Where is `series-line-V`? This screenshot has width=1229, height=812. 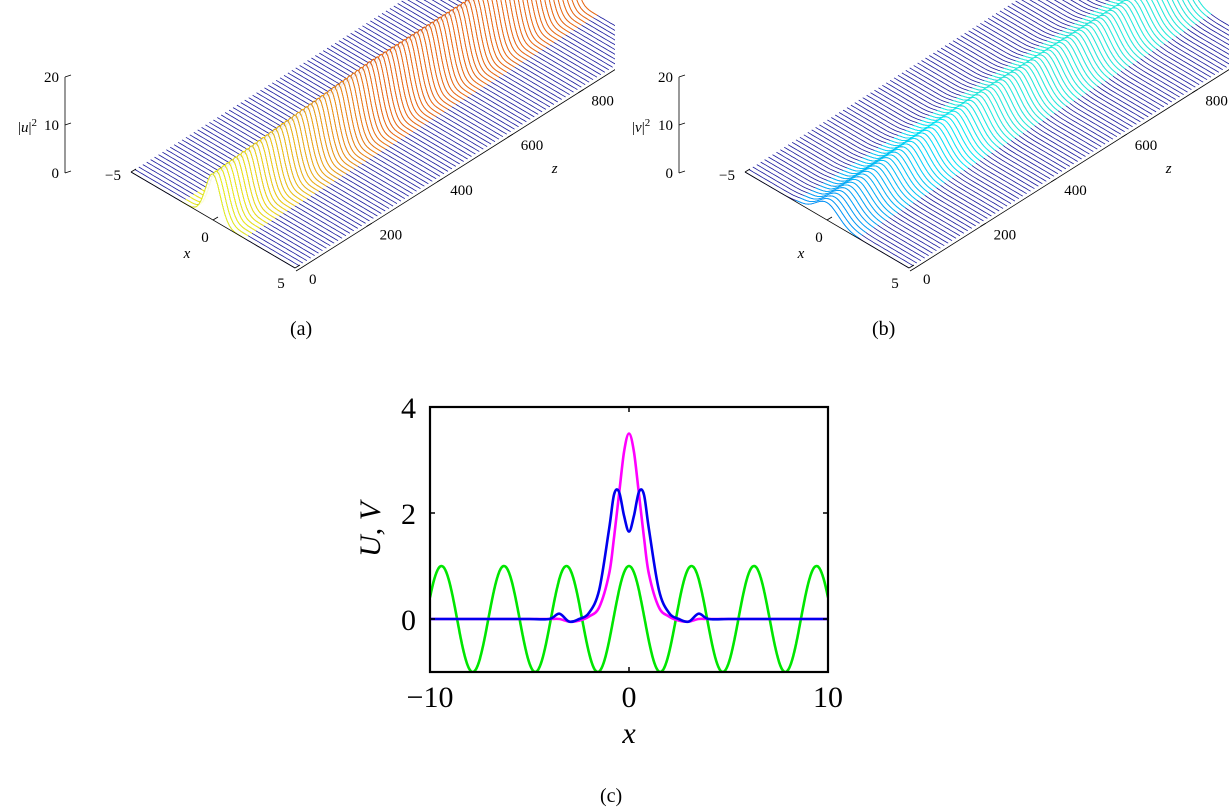 series-line-V is located at coordinates (629, 556).